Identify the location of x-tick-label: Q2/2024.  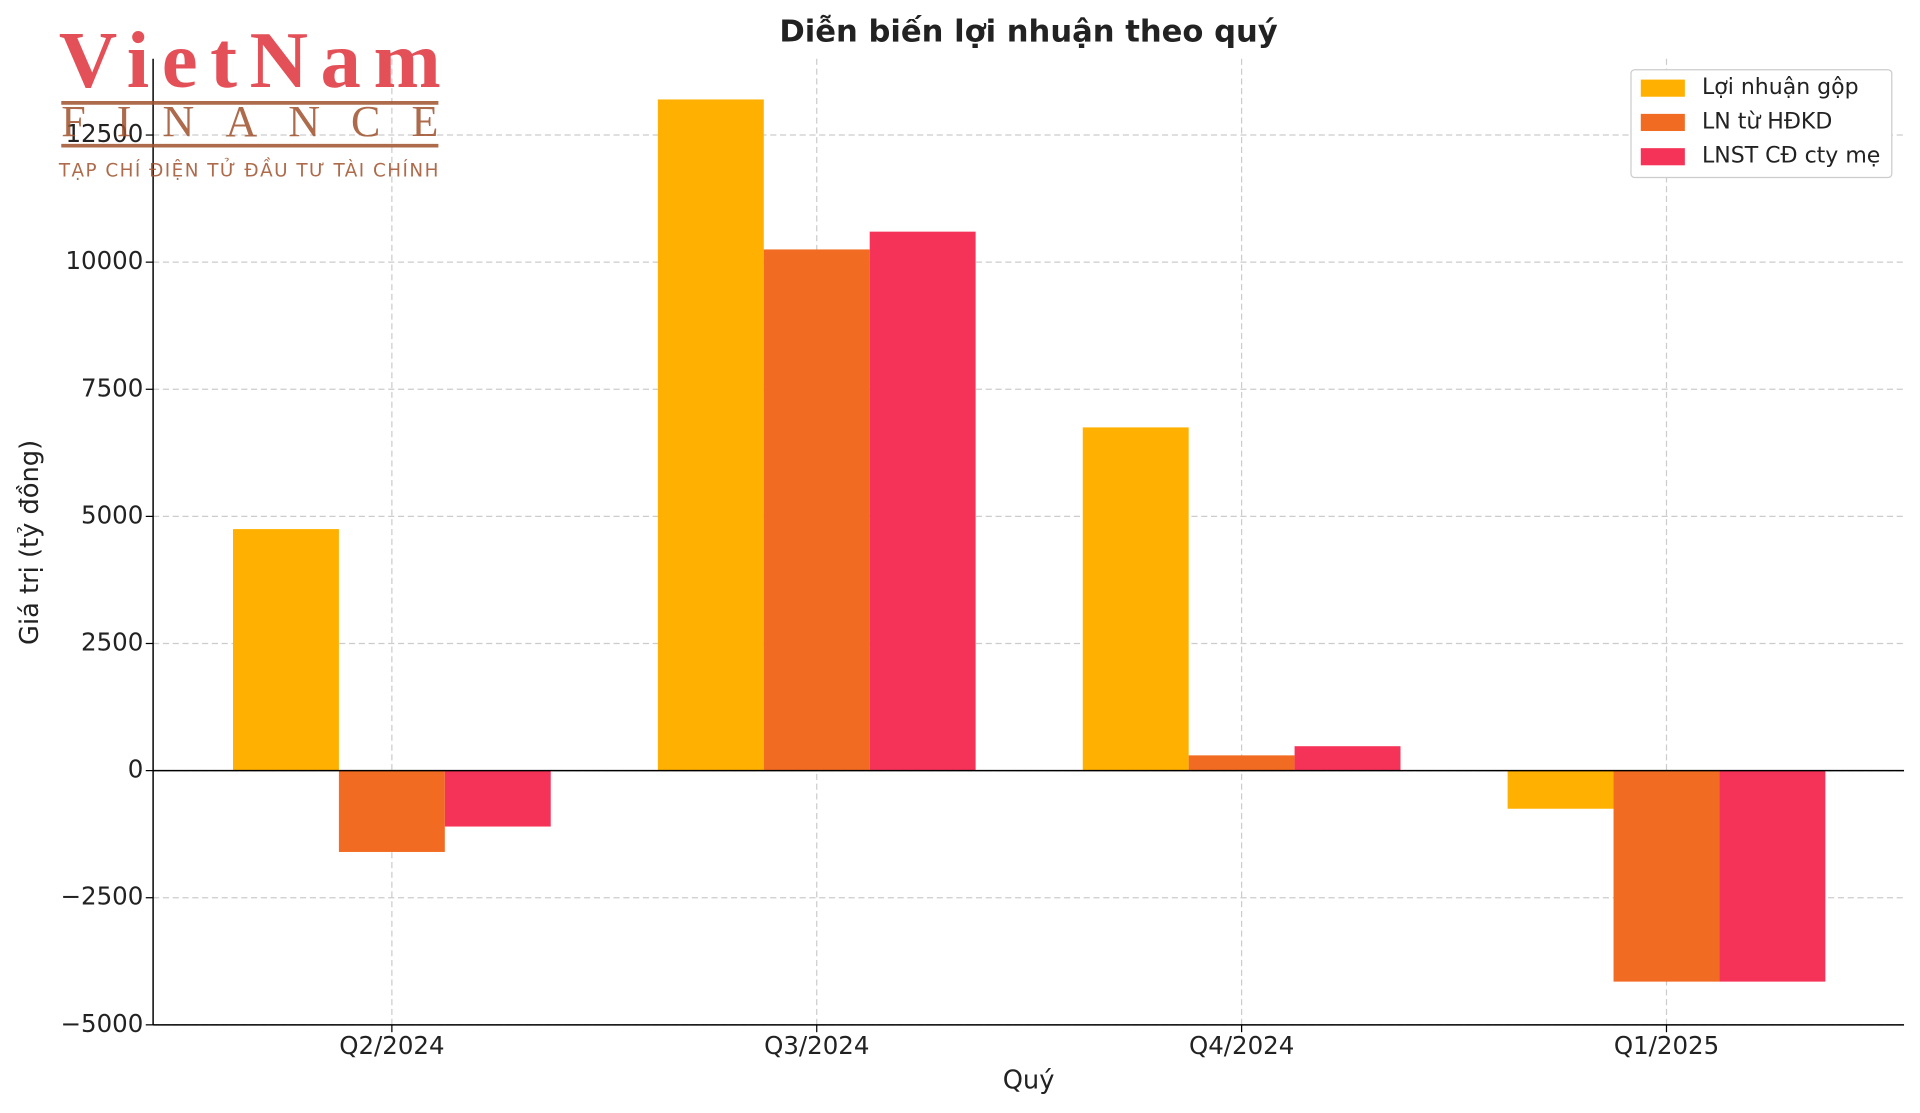
(391, 1045).